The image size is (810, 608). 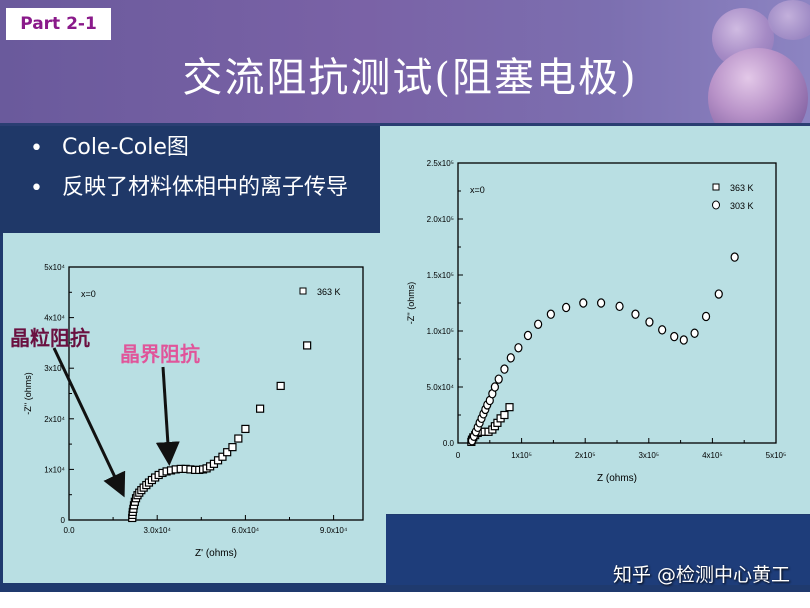 I want to click on x-axis-label: Z' (ohms), so click(x=216, y=553).